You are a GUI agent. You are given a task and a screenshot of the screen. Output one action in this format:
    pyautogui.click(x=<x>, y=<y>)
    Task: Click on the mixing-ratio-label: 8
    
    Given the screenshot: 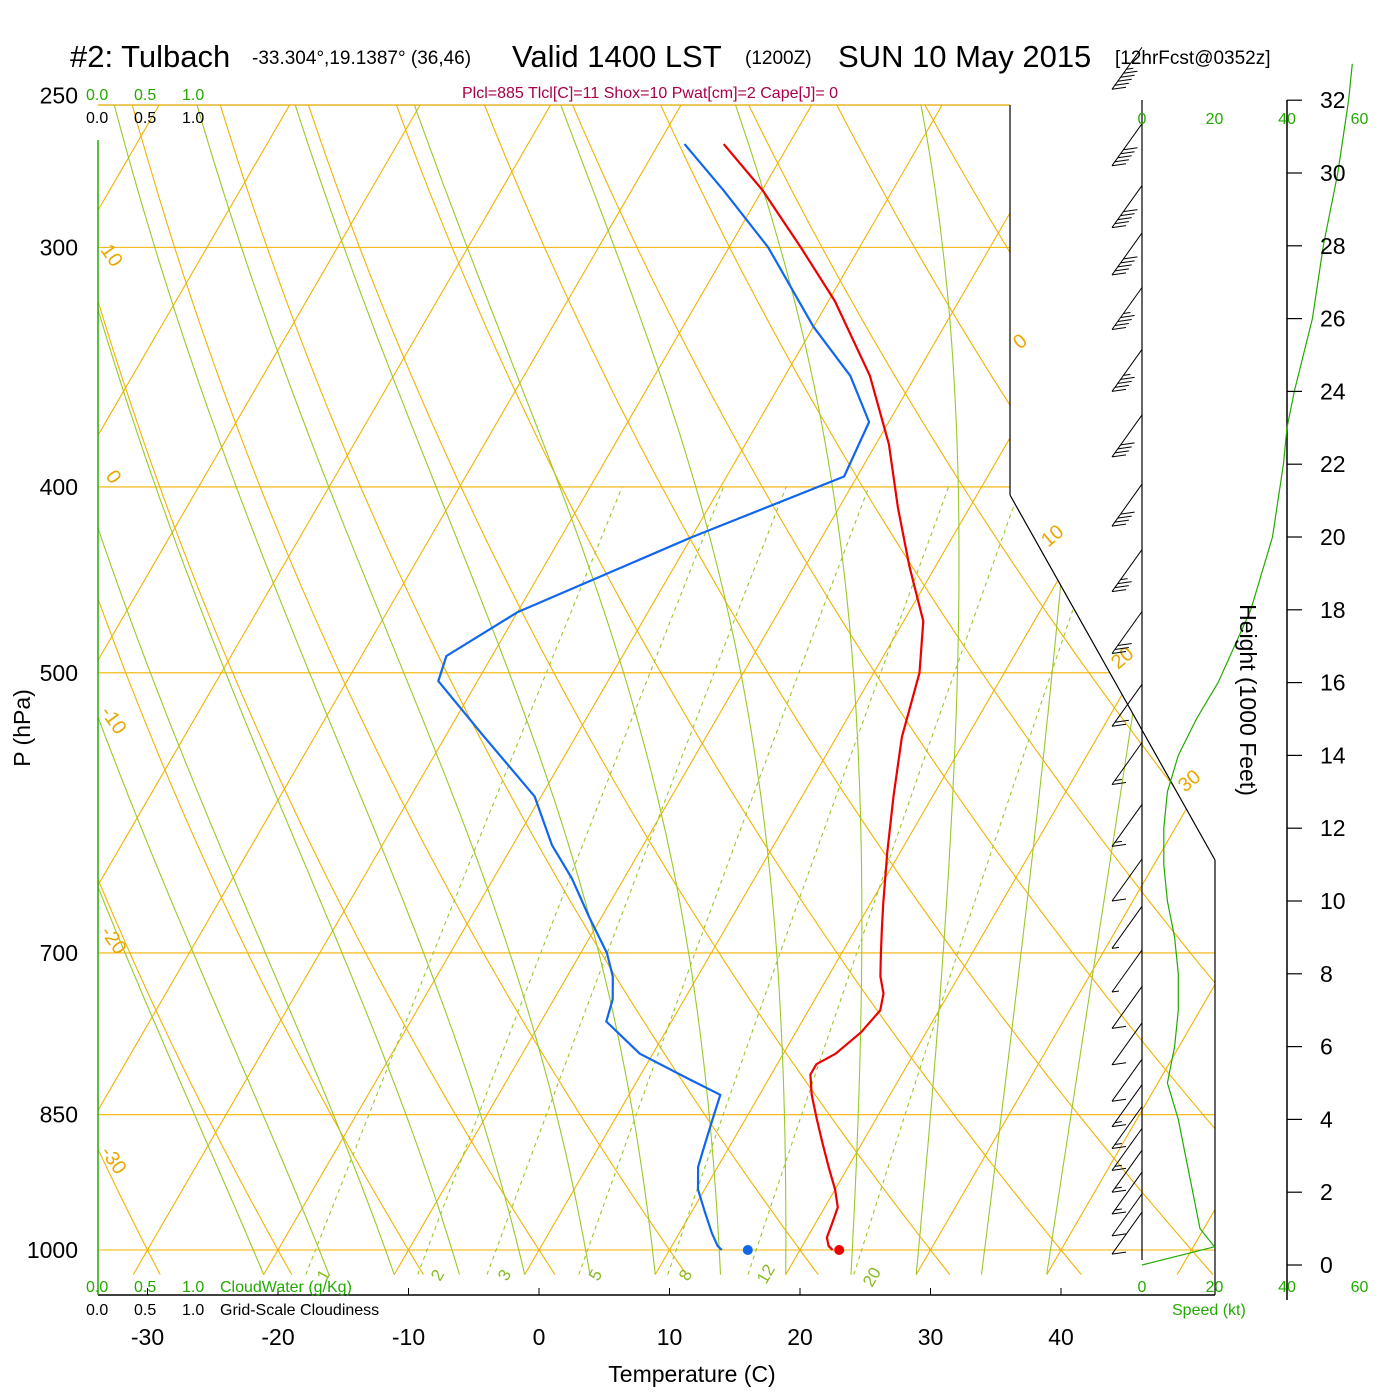 What is the action you would take?
    pyautogui.click(x=685, y=1275)
    